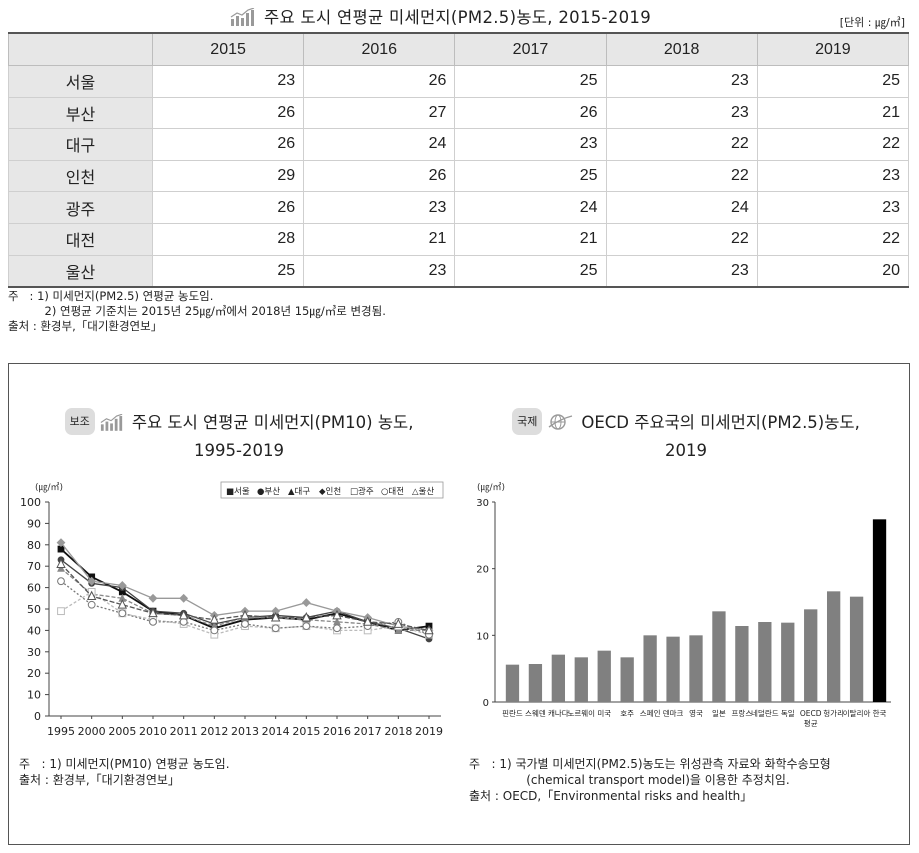  Describe the element at coordinates (673, 713) in the screenshot. I see `x-tick-label: 덴마크` at that location.